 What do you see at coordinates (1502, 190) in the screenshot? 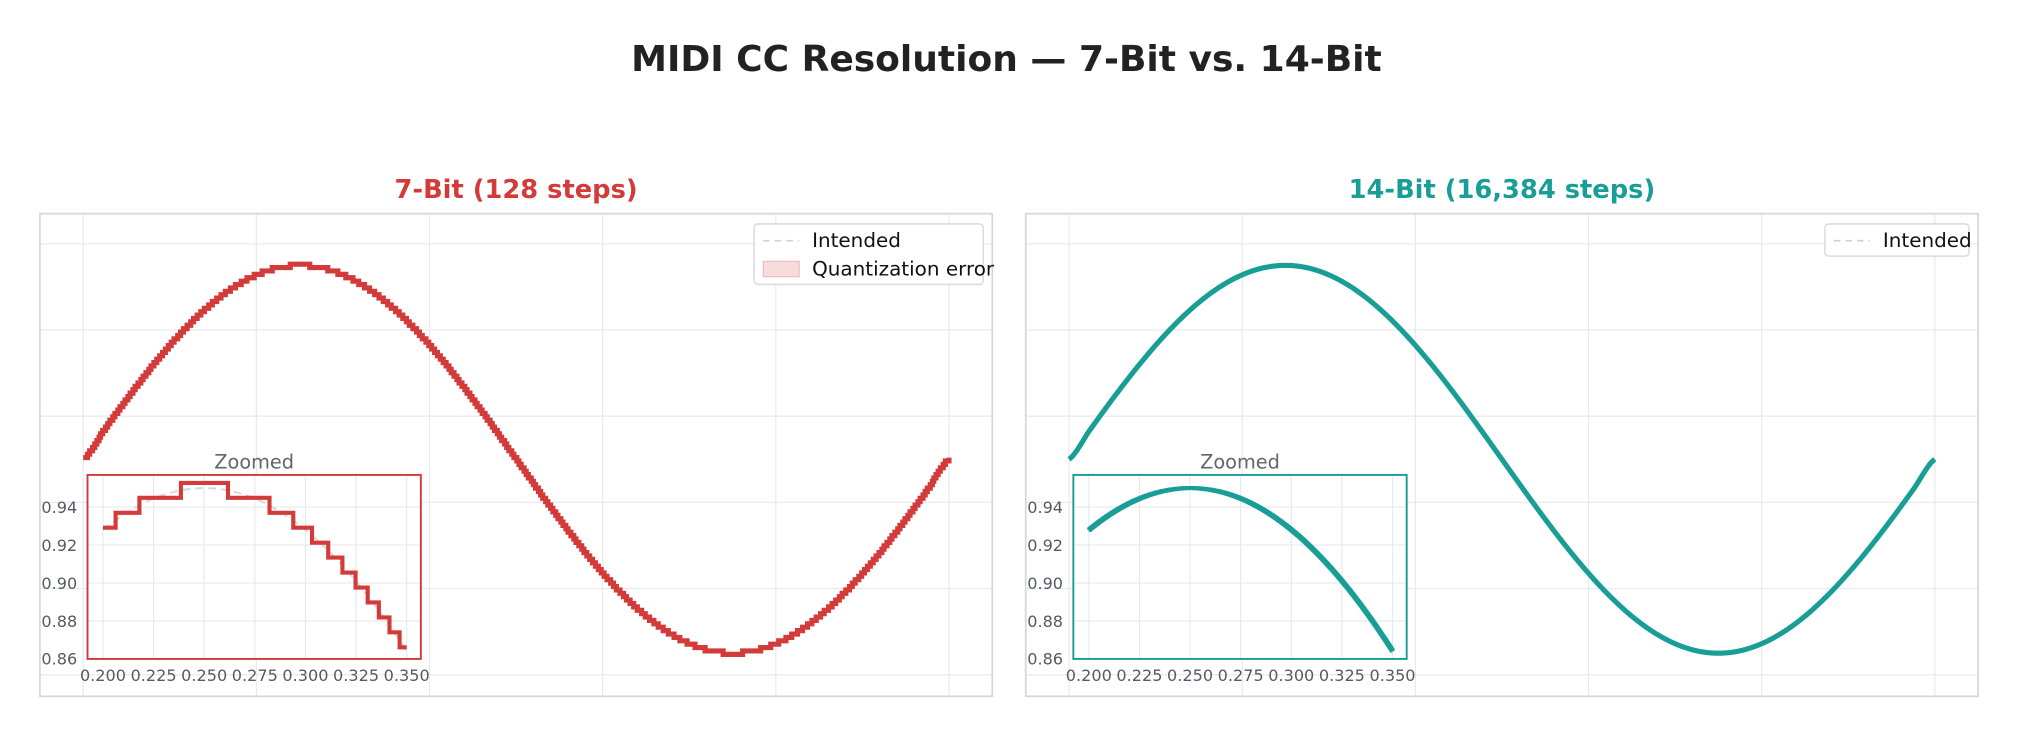
I see `panel-title: 14-Bit (16,384 steps)` at bounding box center [1502, 190].